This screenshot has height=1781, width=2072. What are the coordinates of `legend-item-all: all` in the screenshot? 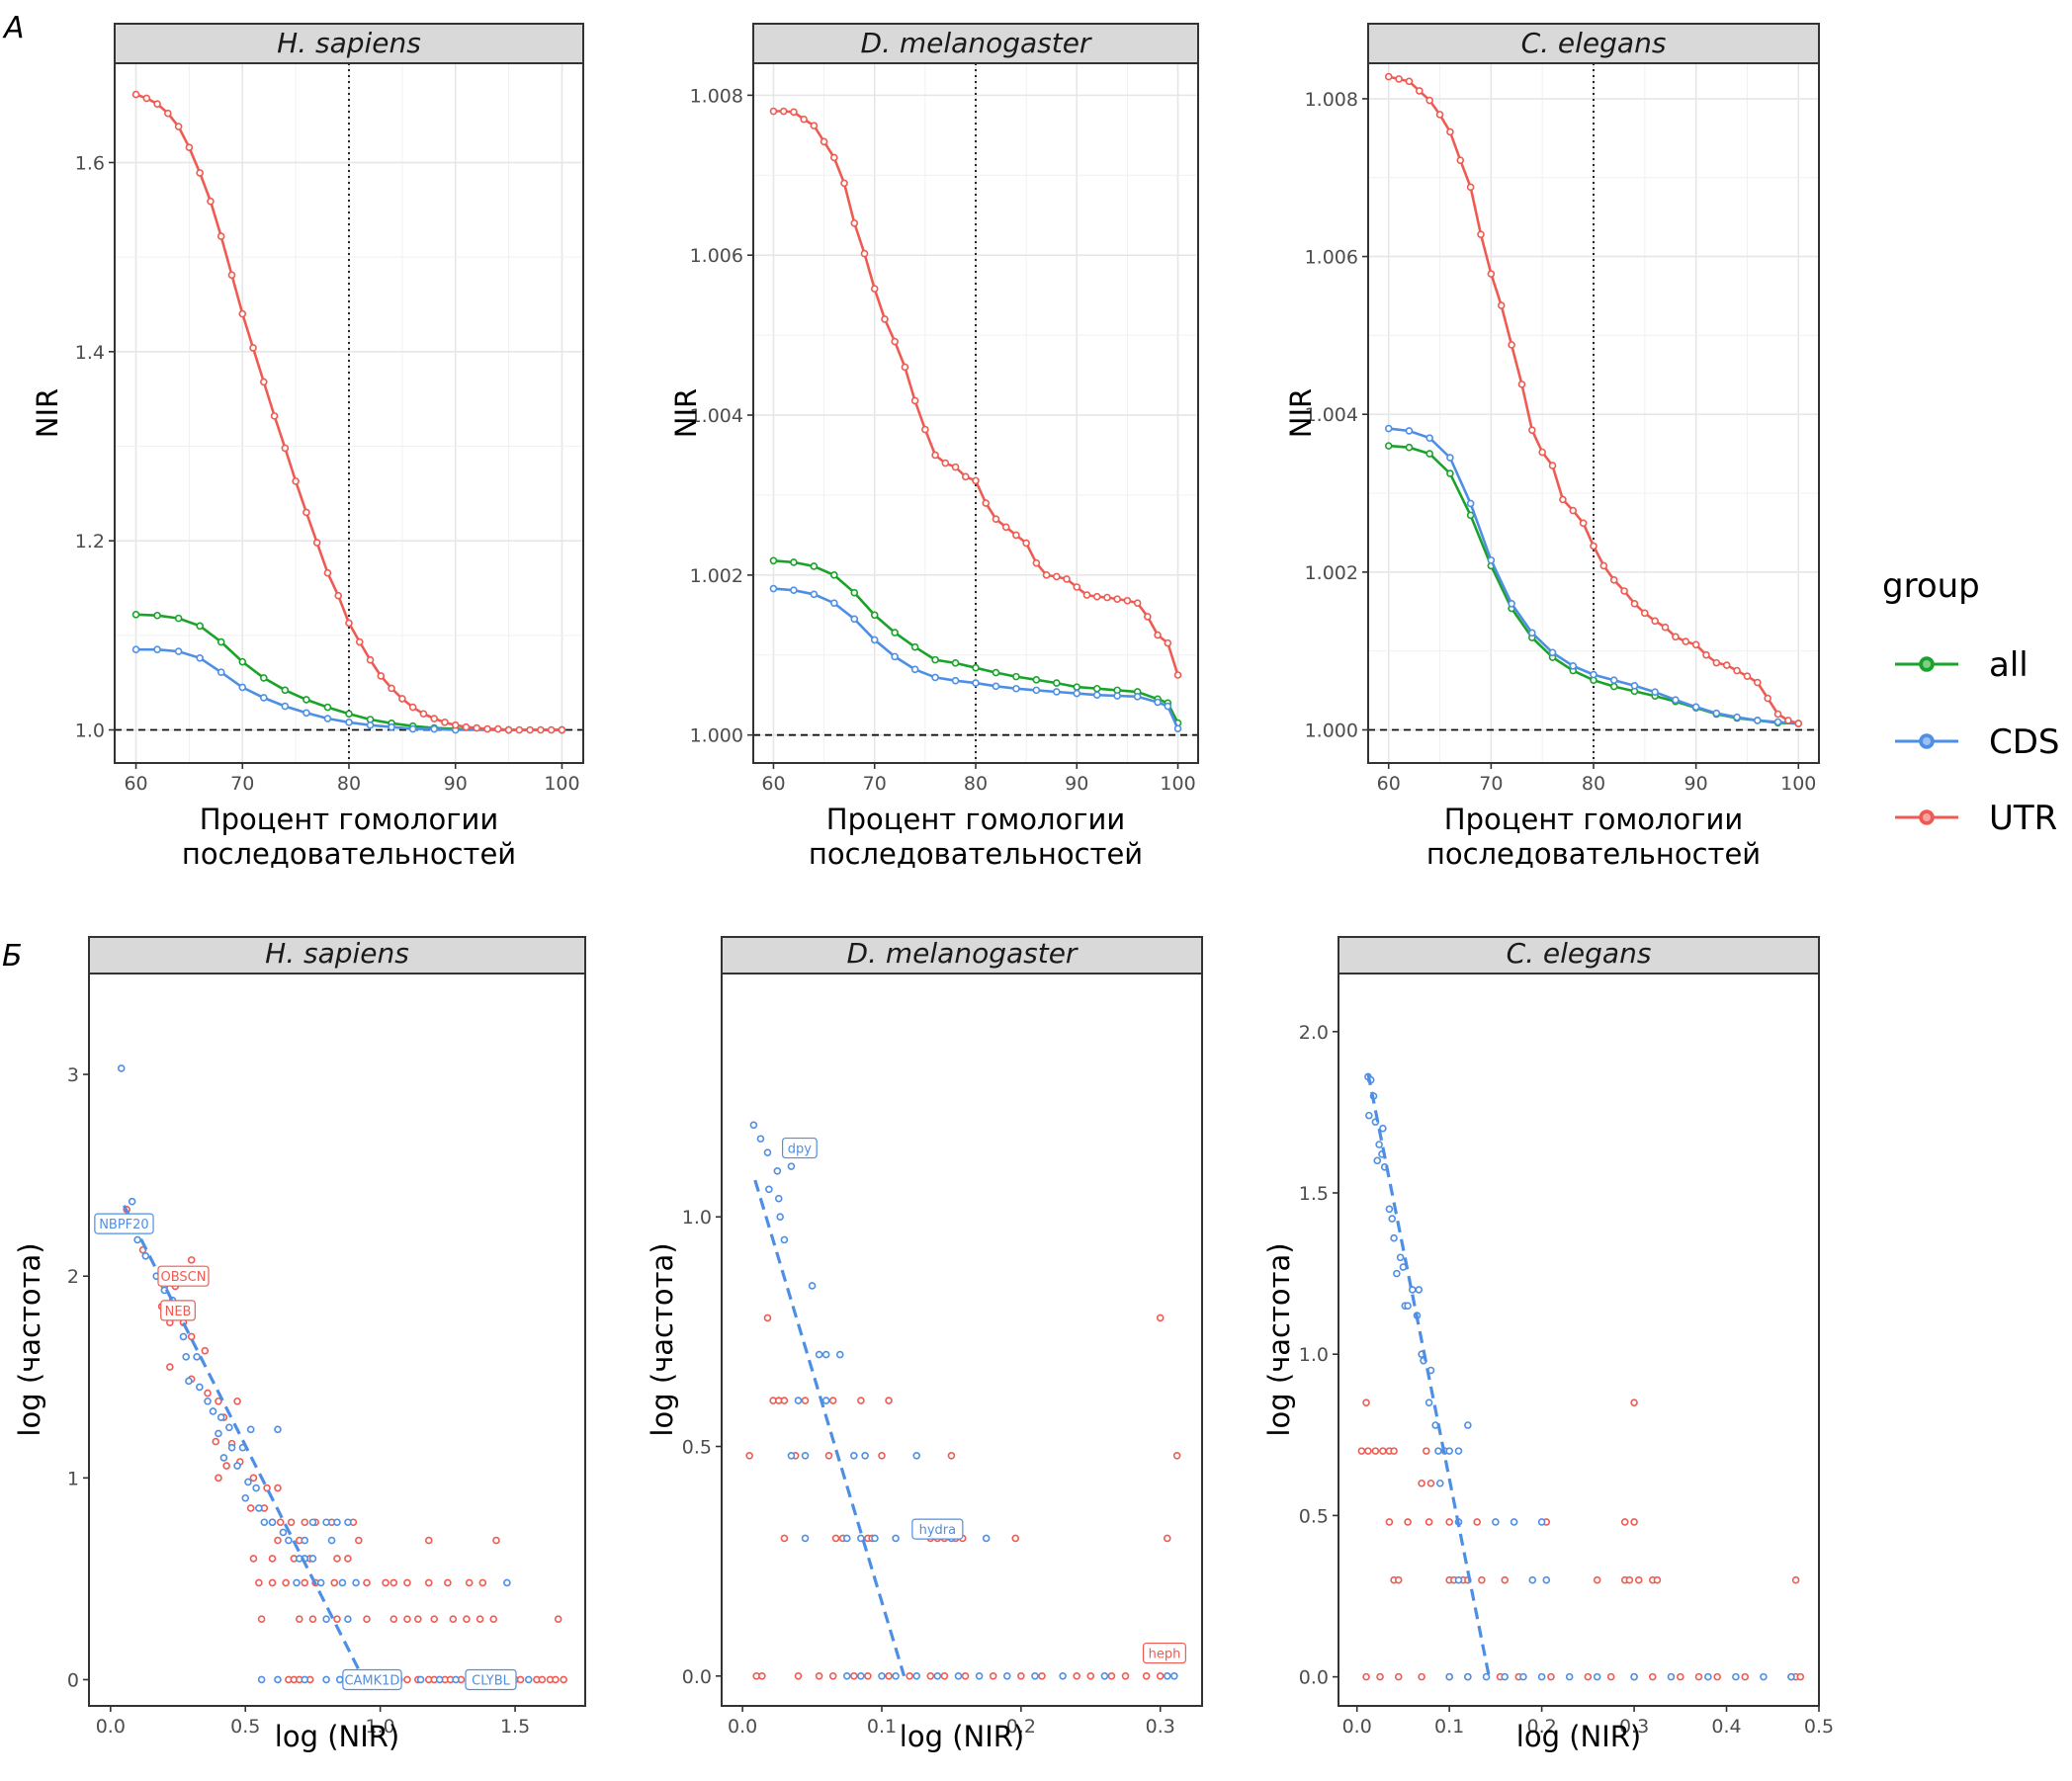 It's located at (1962, 665).